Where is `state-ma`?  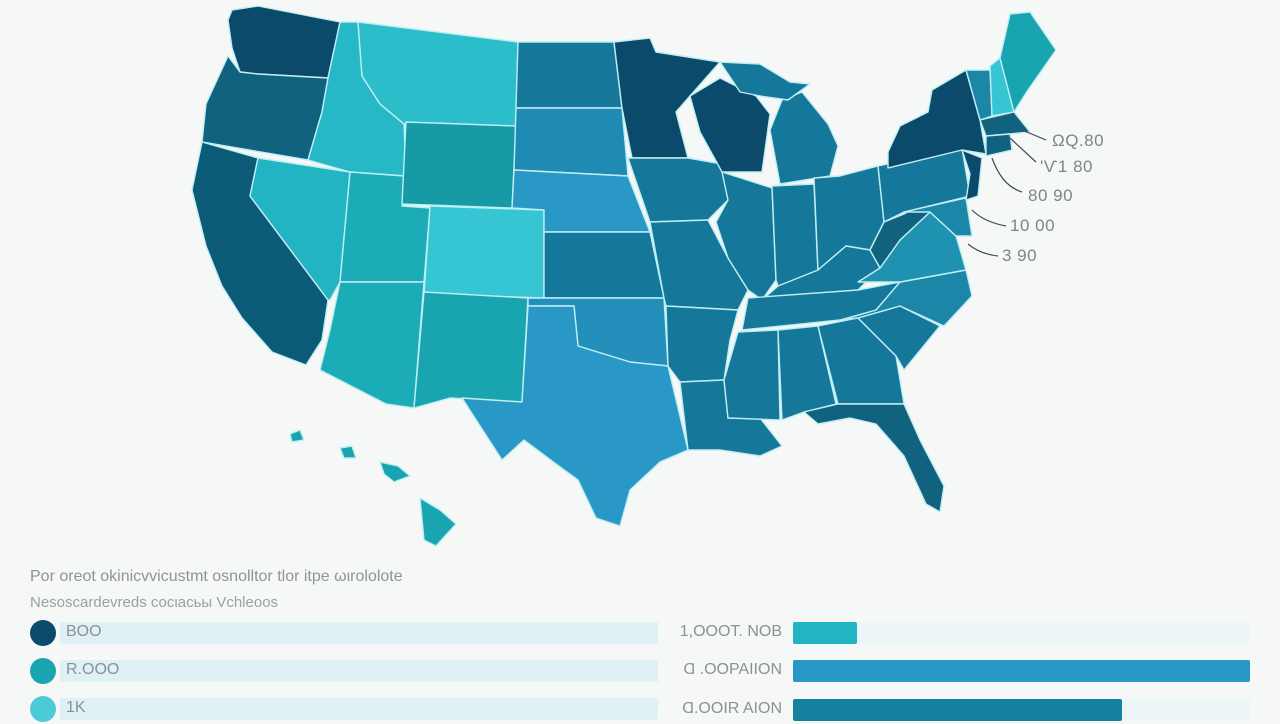 state-ma is located at coordinates (1005, 124).